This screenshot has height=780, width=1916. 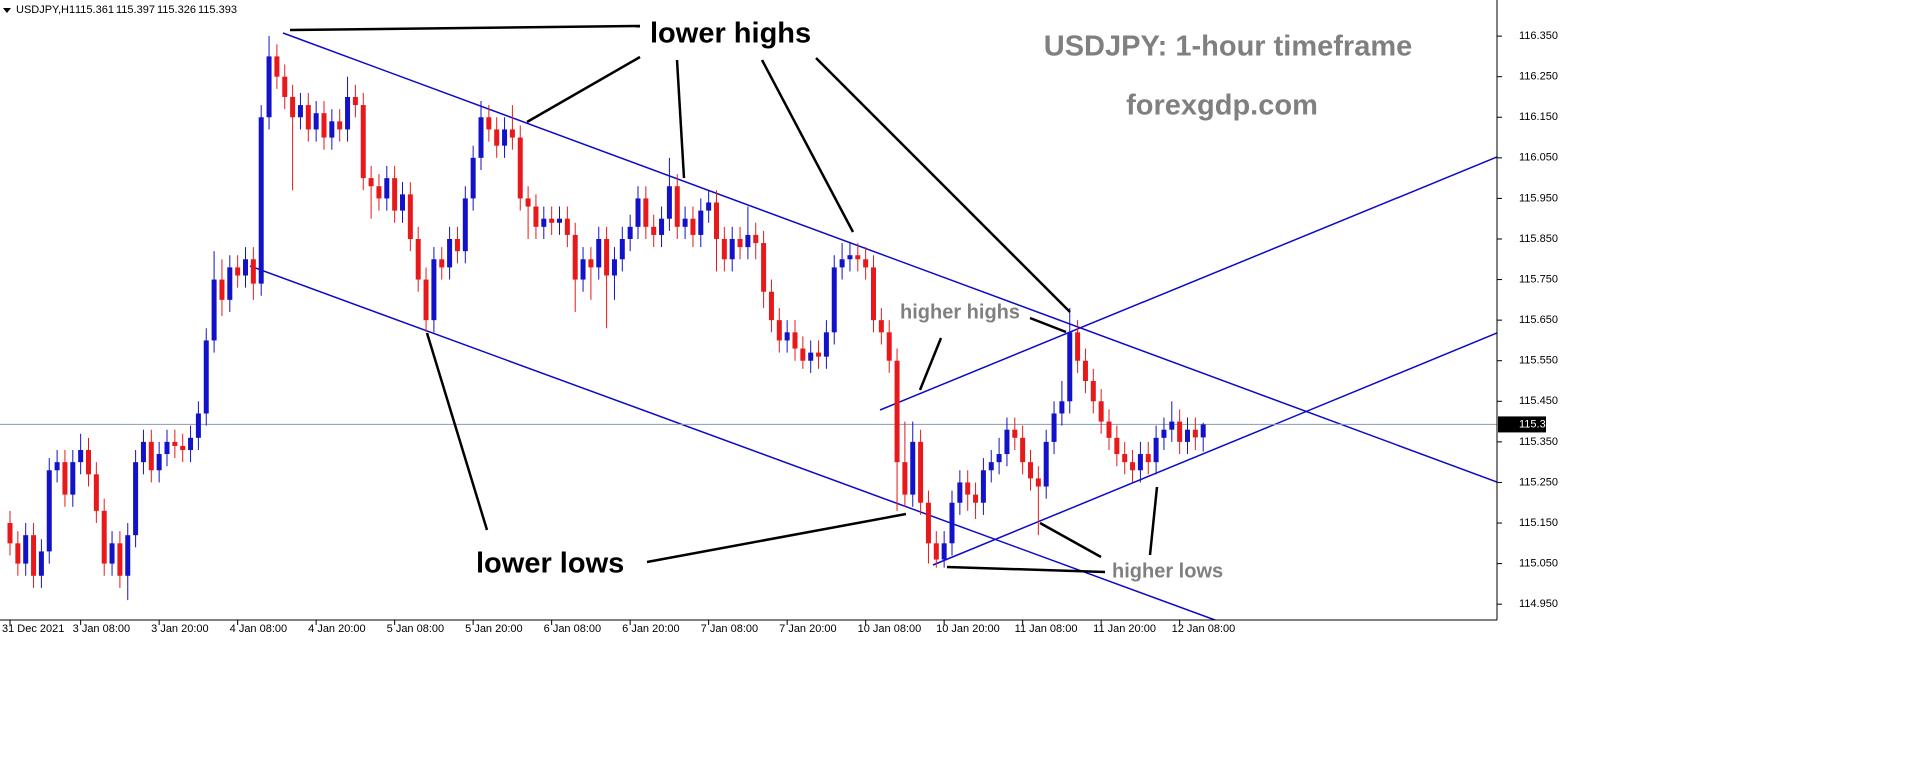 I want to click on x-tick-label: 5 Jan 20:00, so click(x=494, y=629).